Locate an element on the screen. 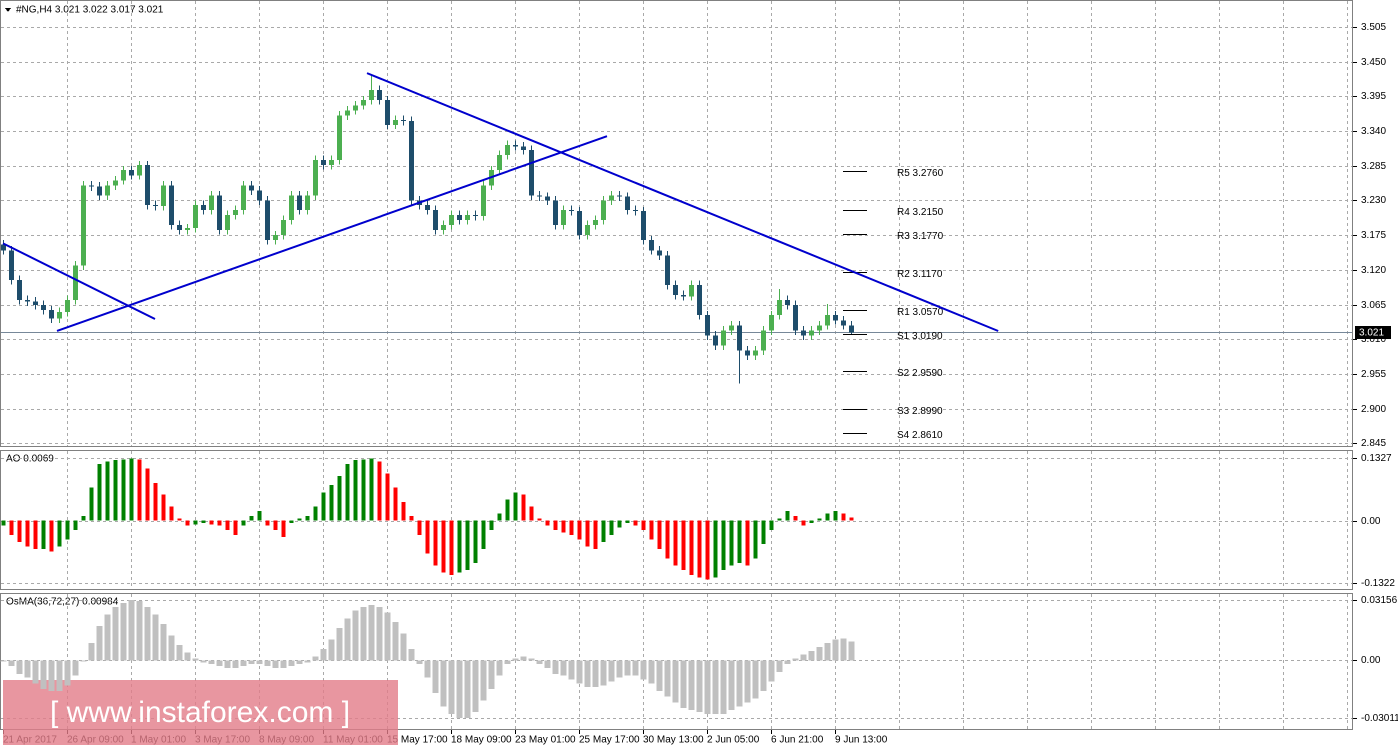 The image size is (1398, 754). x-tick-label: 15 May 17:00 is located at coordinates (417, 740).